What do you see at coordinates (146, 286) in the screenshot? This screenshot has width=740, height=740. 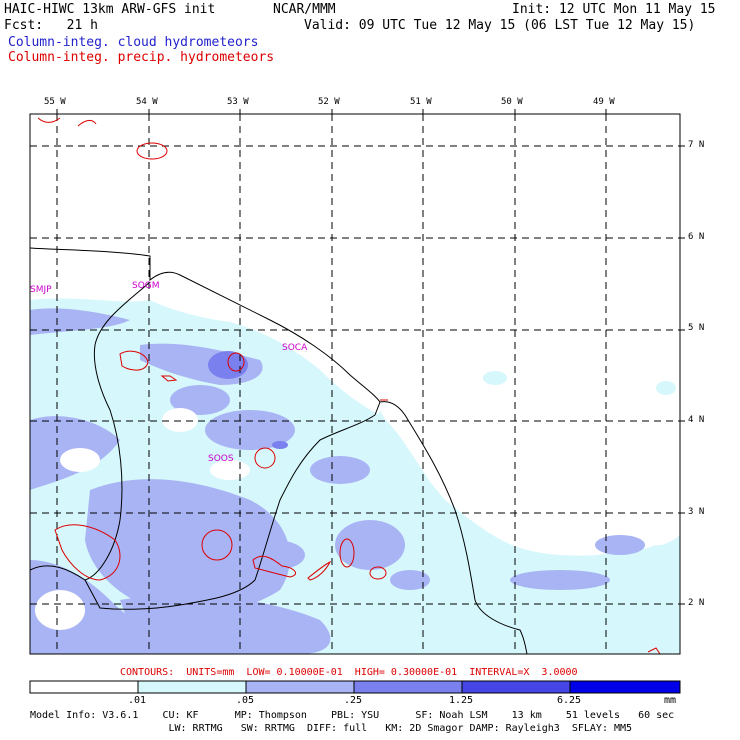 I see `station-label: SOGM` at bounding box center [146, 286].